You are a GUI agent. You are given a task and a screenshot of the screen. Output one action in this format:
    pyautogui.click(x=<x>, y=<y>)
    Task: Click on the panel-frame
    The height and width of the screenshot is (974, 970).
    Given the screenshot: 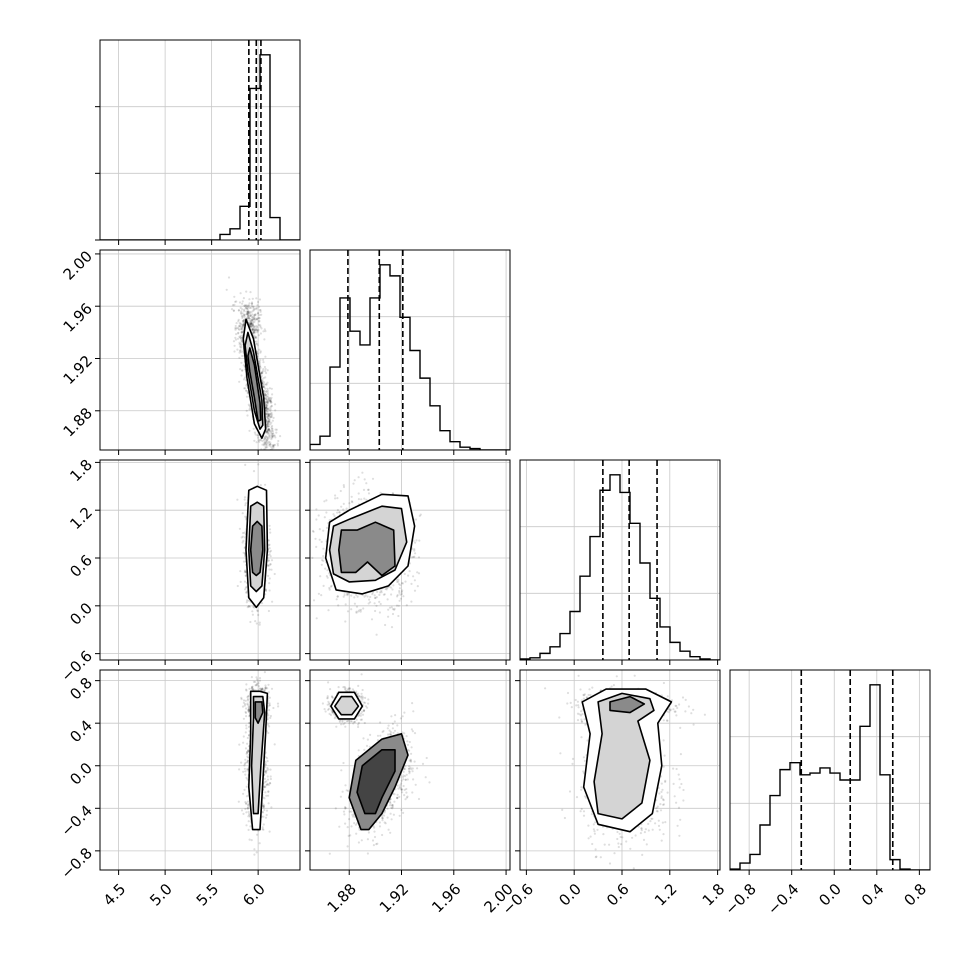 What is the action you would take?
    pyautogui.click(x=200, y=560)
    